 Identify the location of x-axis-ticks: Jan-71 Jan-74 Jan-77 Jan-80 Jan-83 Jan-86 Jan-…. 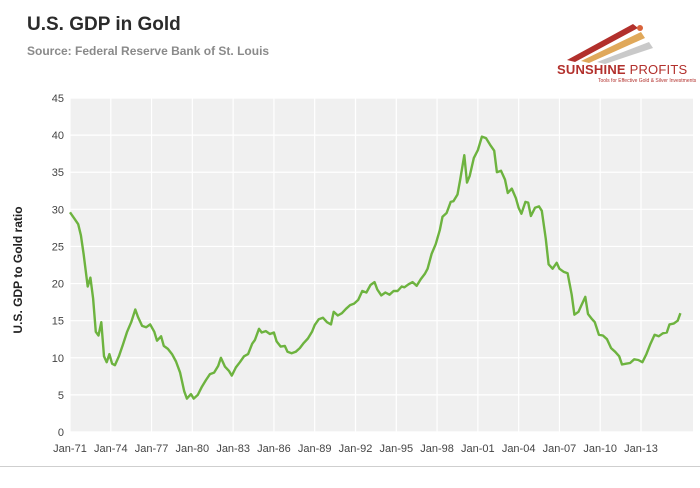
(355, 449).